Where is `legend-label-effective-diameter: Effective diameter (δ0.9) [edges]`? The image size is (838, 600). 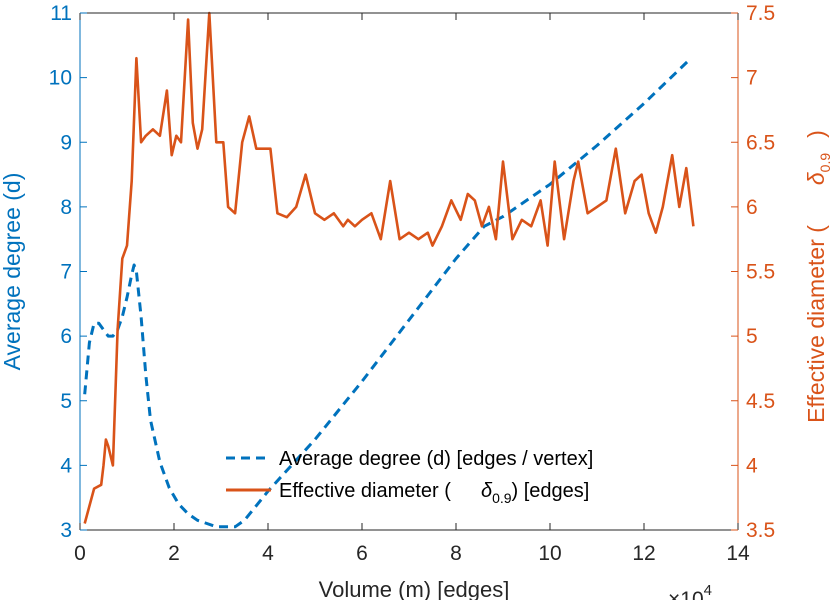
legend-label-effective-diameter: Effective diameter (δ0.9) [edges] is located at coordinates (434, 493).